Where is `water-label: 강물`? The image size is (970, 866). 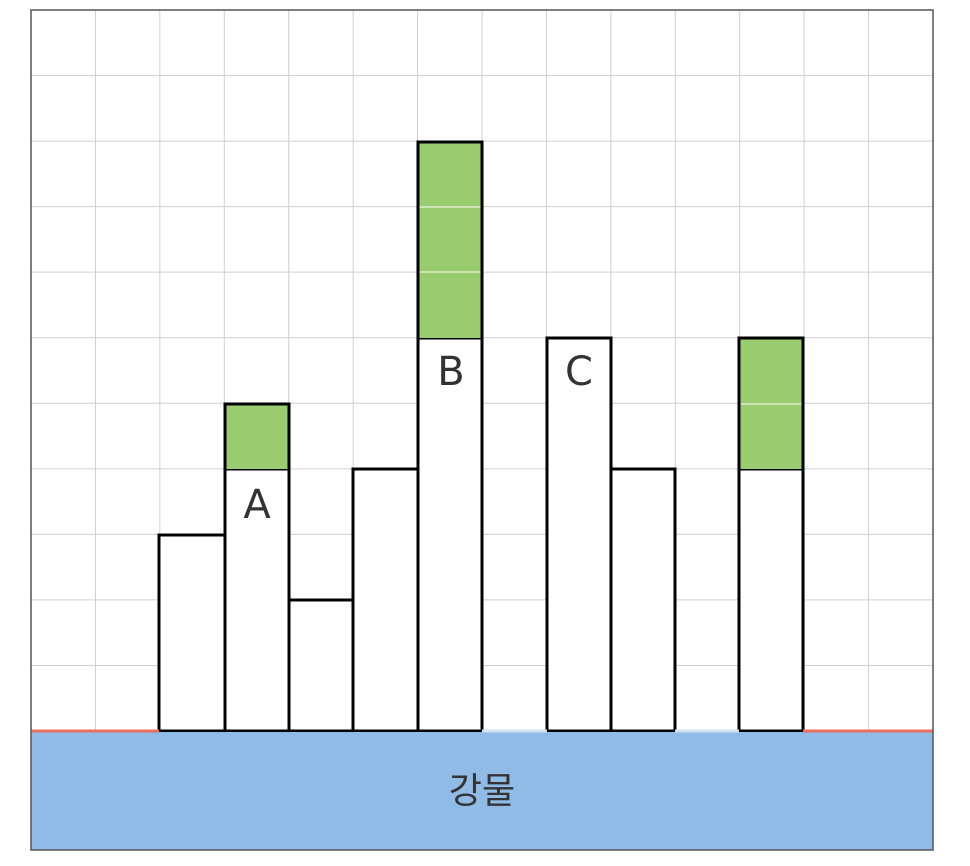
water-label: 강물 is located at coordinates (482, 791).